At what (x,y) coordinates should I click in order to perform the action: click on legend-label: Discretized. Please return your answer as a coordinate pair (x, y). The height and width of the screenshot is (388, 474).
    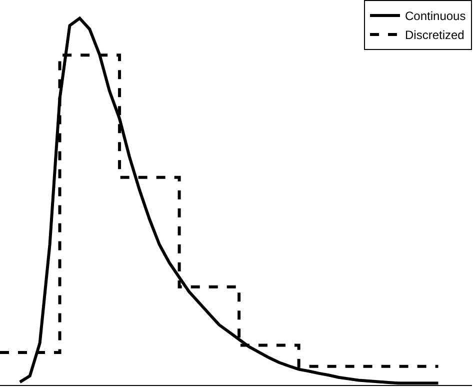
    Looking at the image, I should click on (434, 35).